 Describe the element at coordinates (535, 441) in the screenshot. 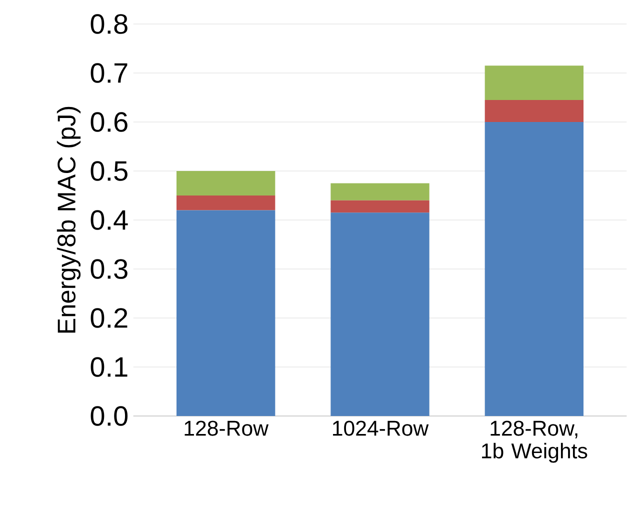

I see `x-tick-label: 128-Row, 1b Weights` at that location.